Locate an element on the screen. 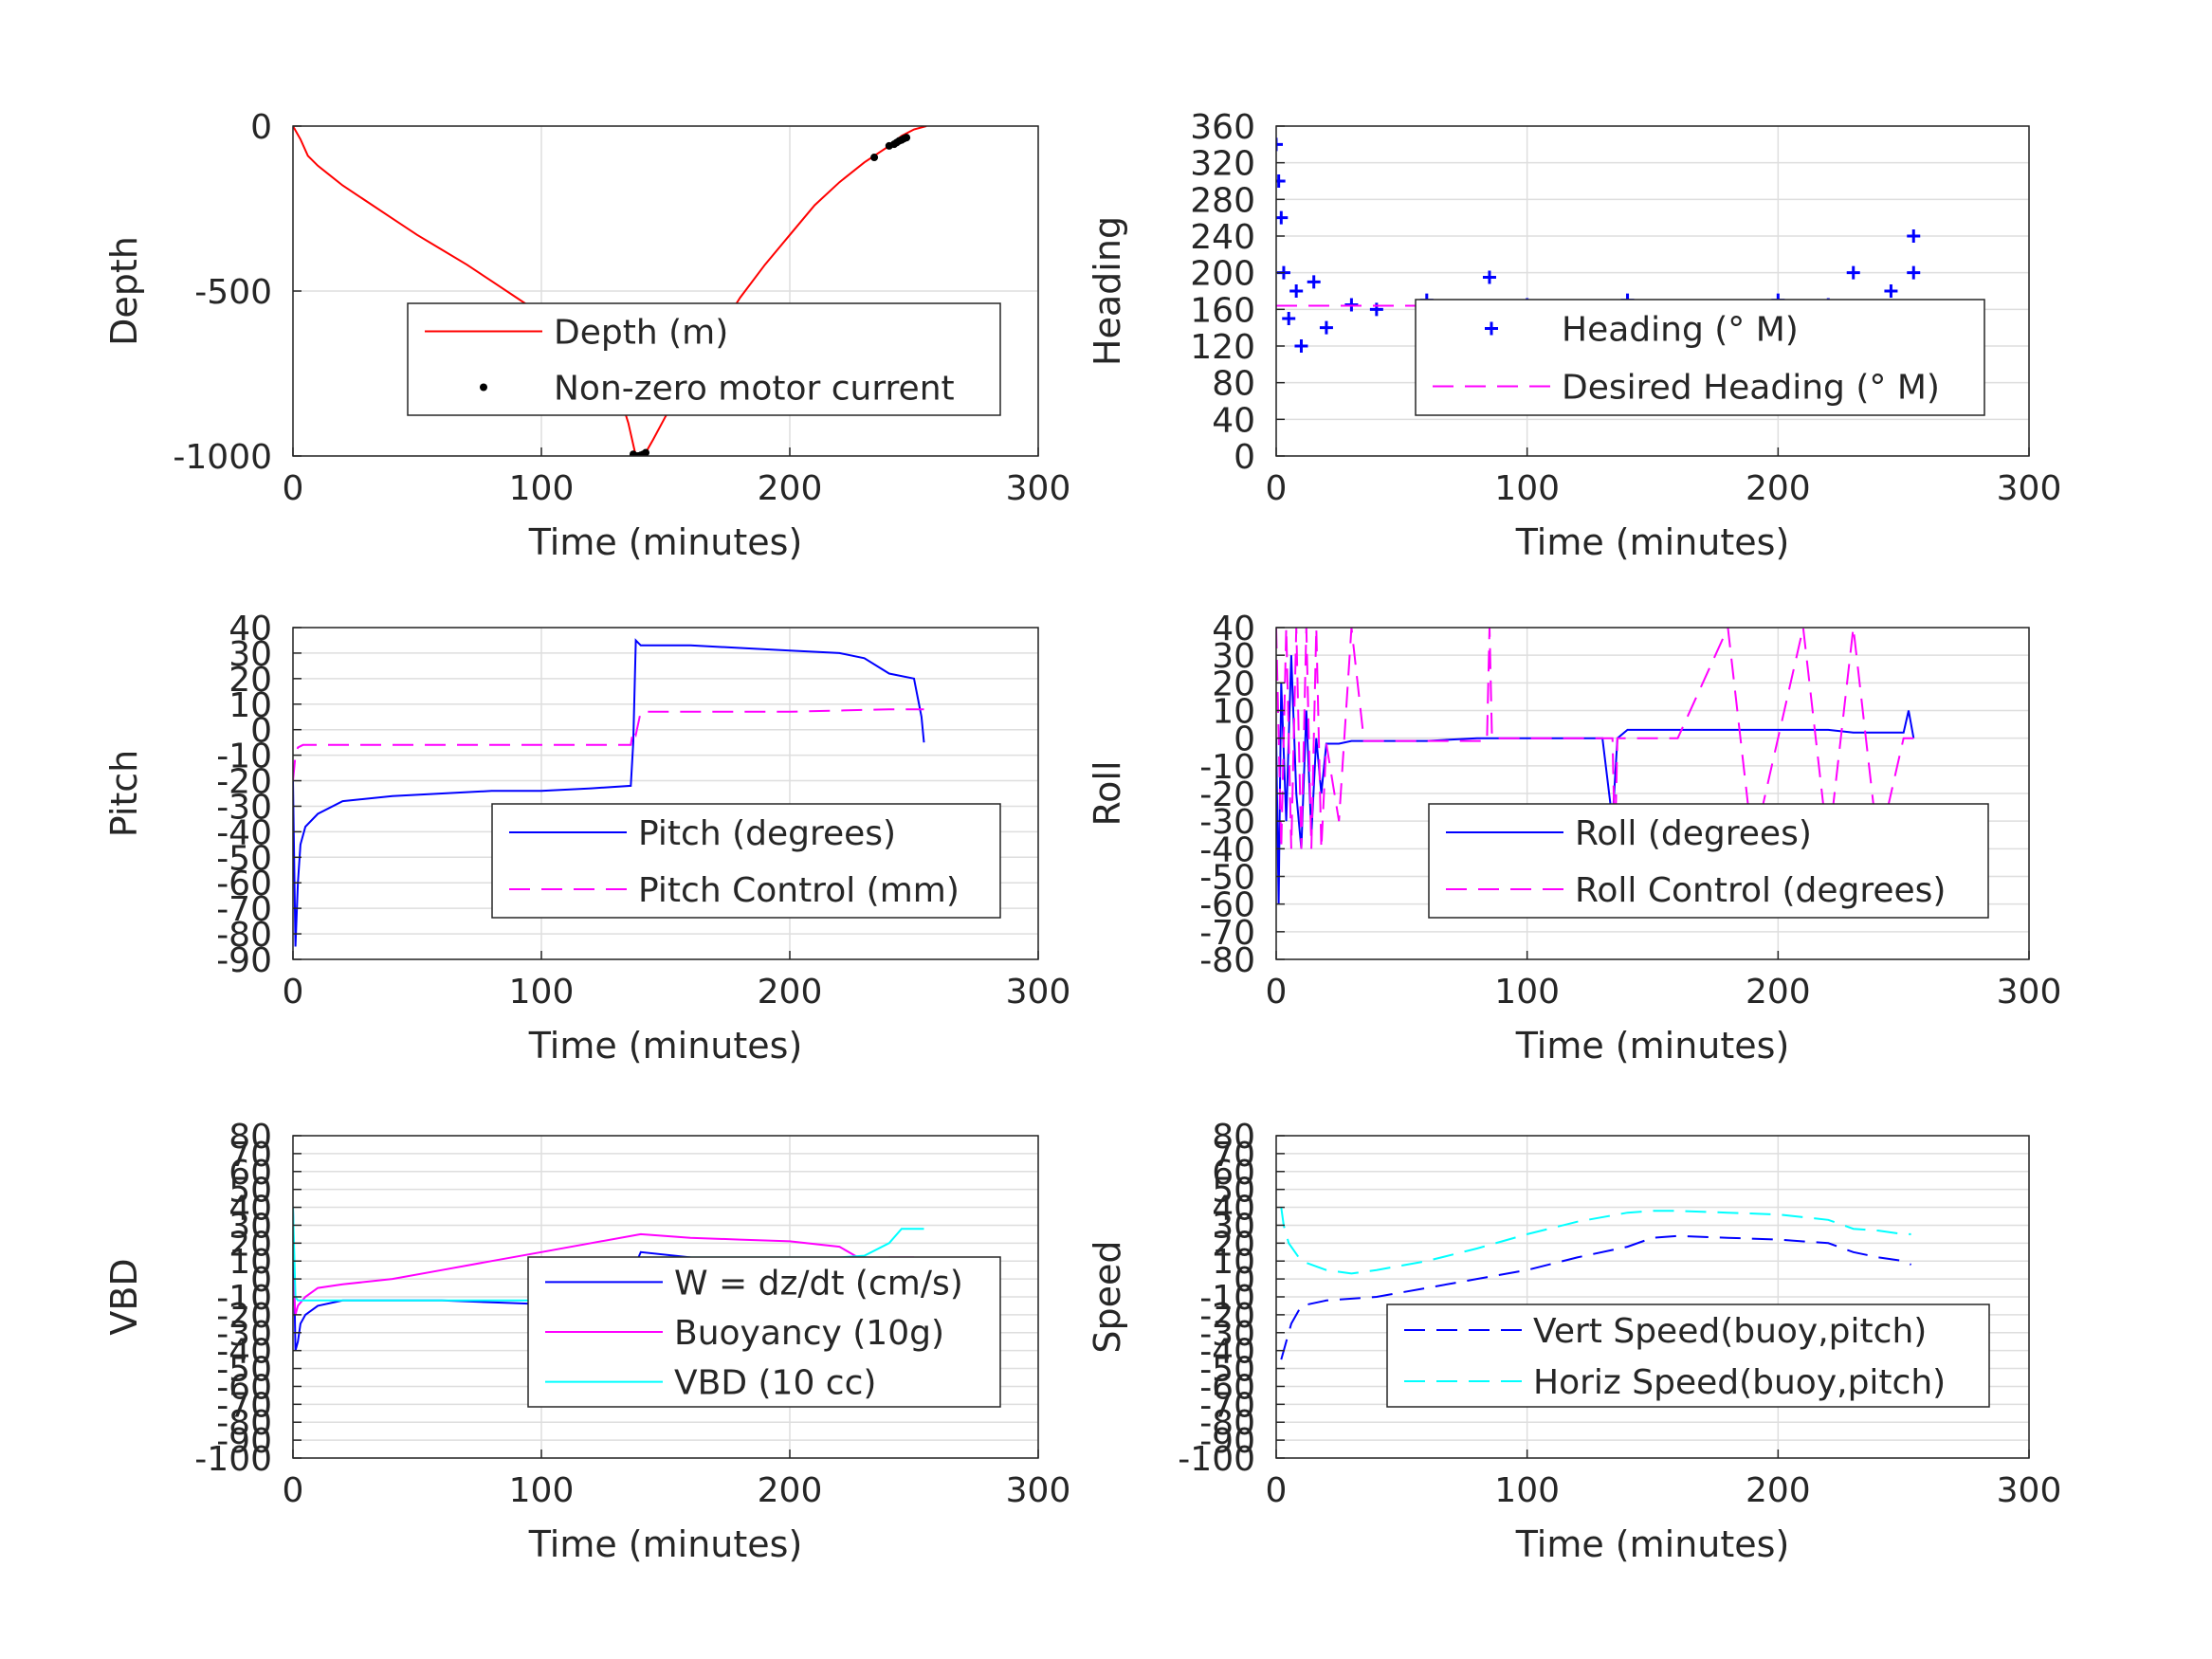 The width and height of the screenshot is (2212, 1659). depth-legend-box is located at coordinates (704, 359).